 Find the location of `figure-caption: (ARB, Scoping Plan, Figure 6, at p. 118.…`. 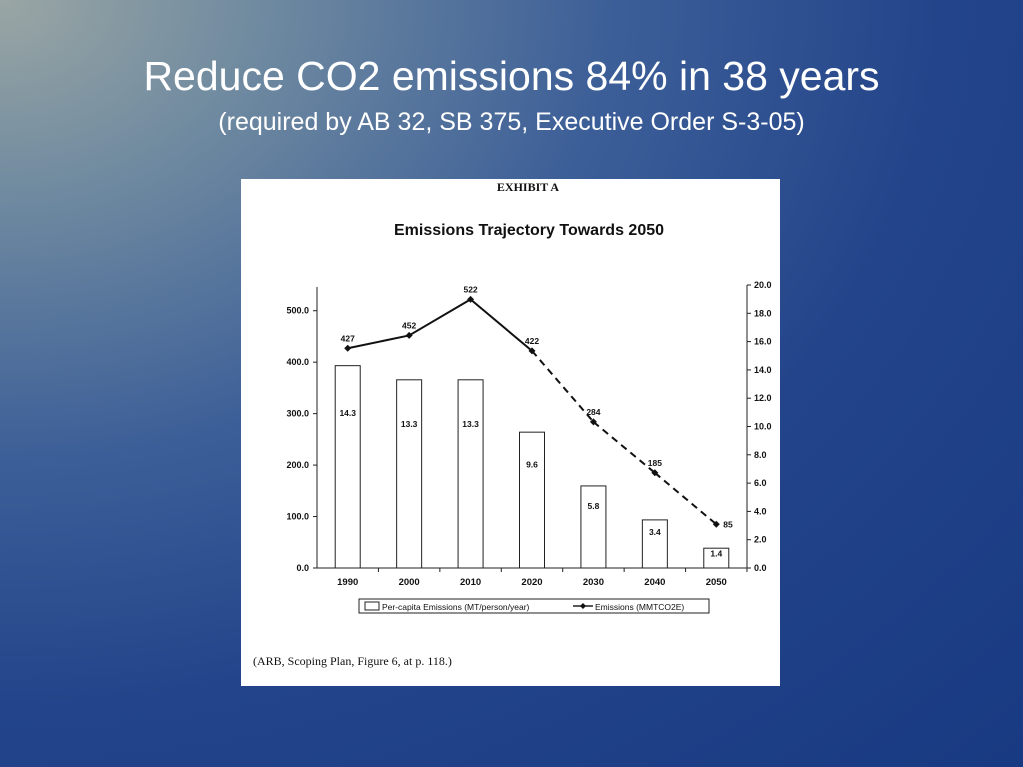

figure-caption: (ARB, Scoping Plan, Figure 6, at p. 118.… is located at coordinates (352, 661).